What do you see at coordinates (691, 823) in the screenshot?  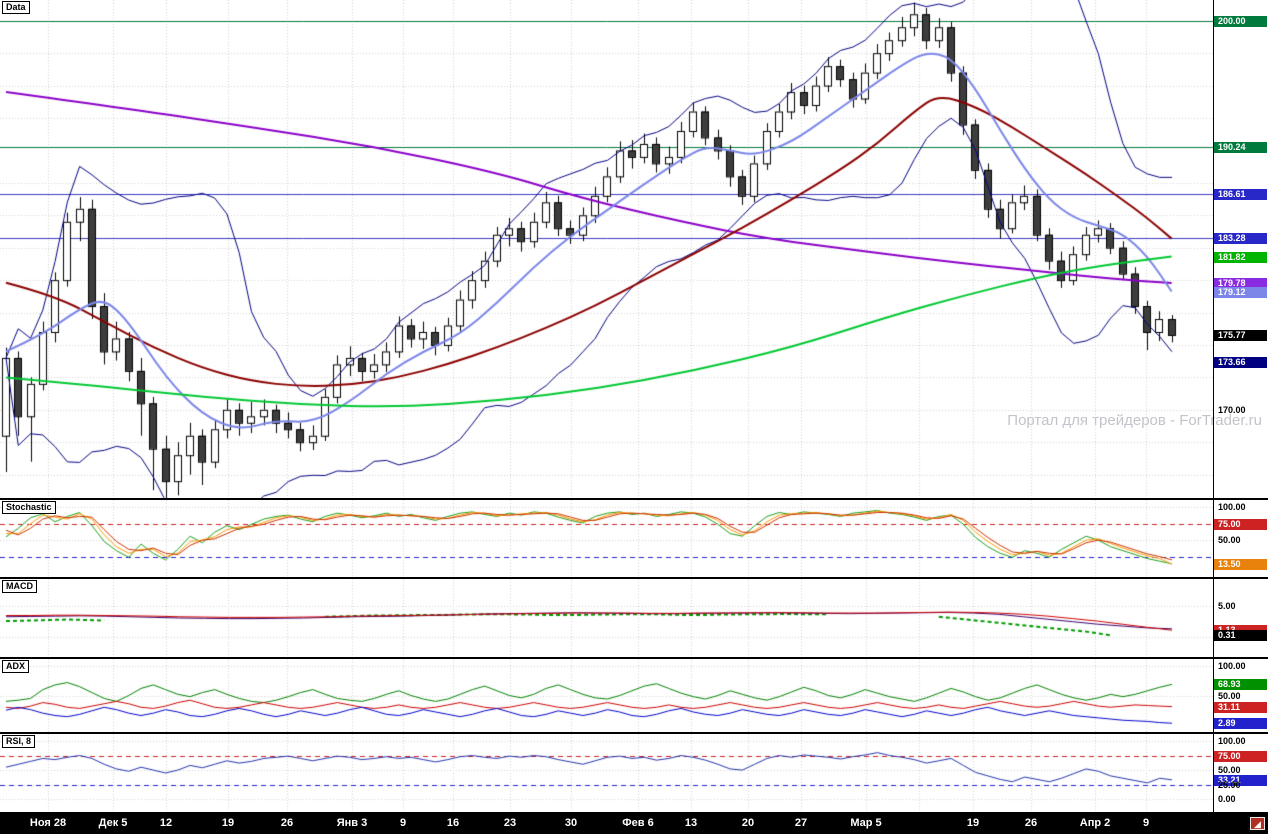 I see `axis-date-label: 13` at bounding box center [691, 823].